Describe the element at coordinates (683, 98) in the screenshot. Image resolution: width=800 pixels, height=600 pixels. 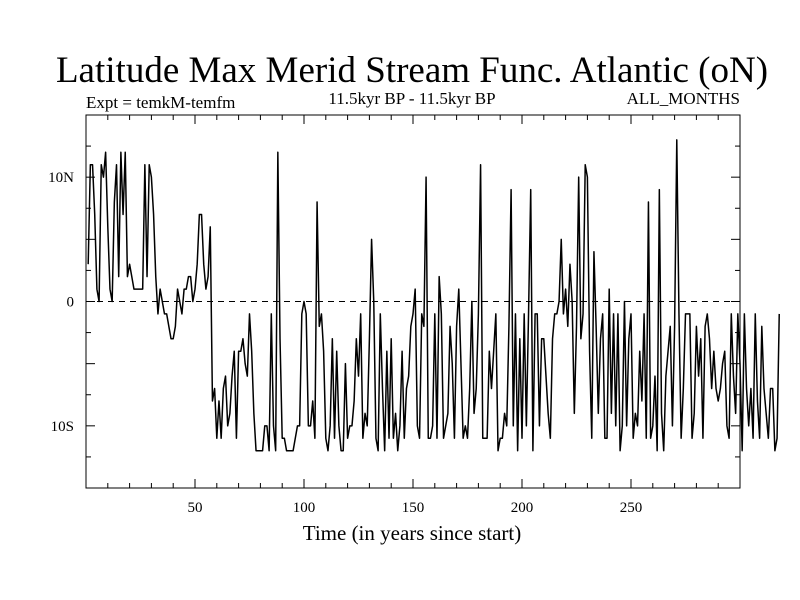
I see `chart-subtitle-right: ALL_MONTHS` at that location.